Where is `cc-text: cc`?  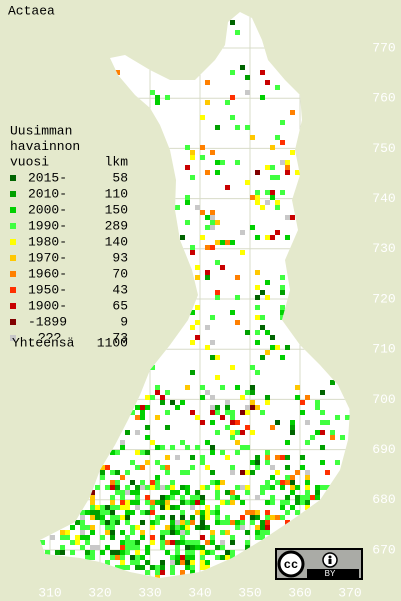
cc-text: cc is located at coordinates (291, 565).